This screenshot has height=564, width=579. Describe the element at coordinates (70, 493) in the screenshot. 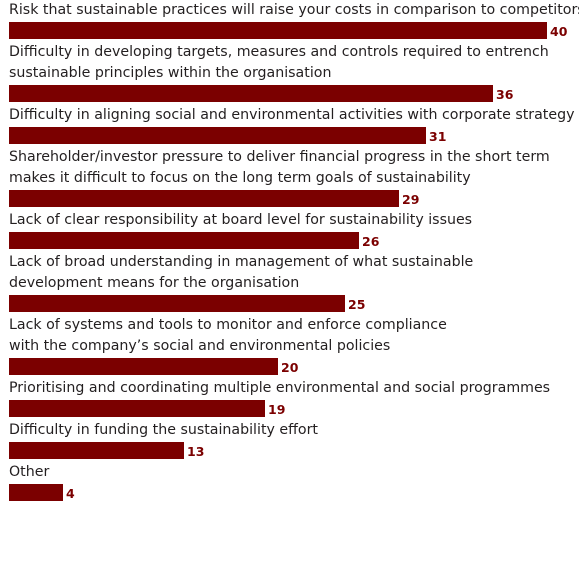

I see `value-label: 4` at that location.